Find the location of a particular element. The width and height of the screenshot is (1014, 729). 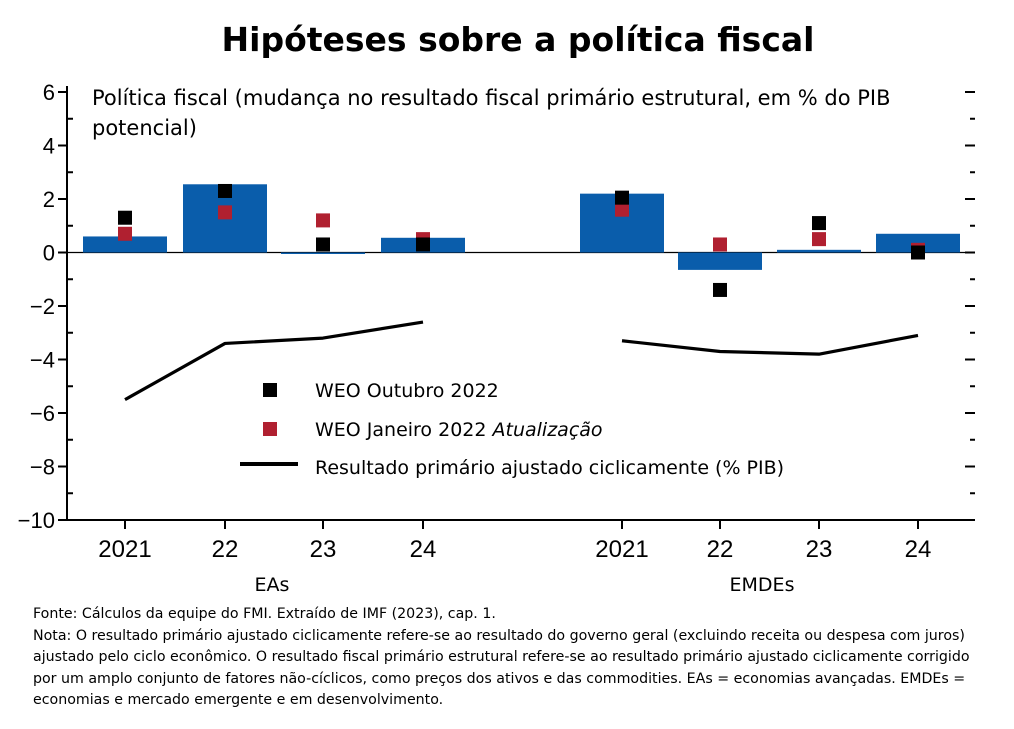

legend-january-label: WEO Janeiro 2022 Atualização is located at coordinates (459, 430).